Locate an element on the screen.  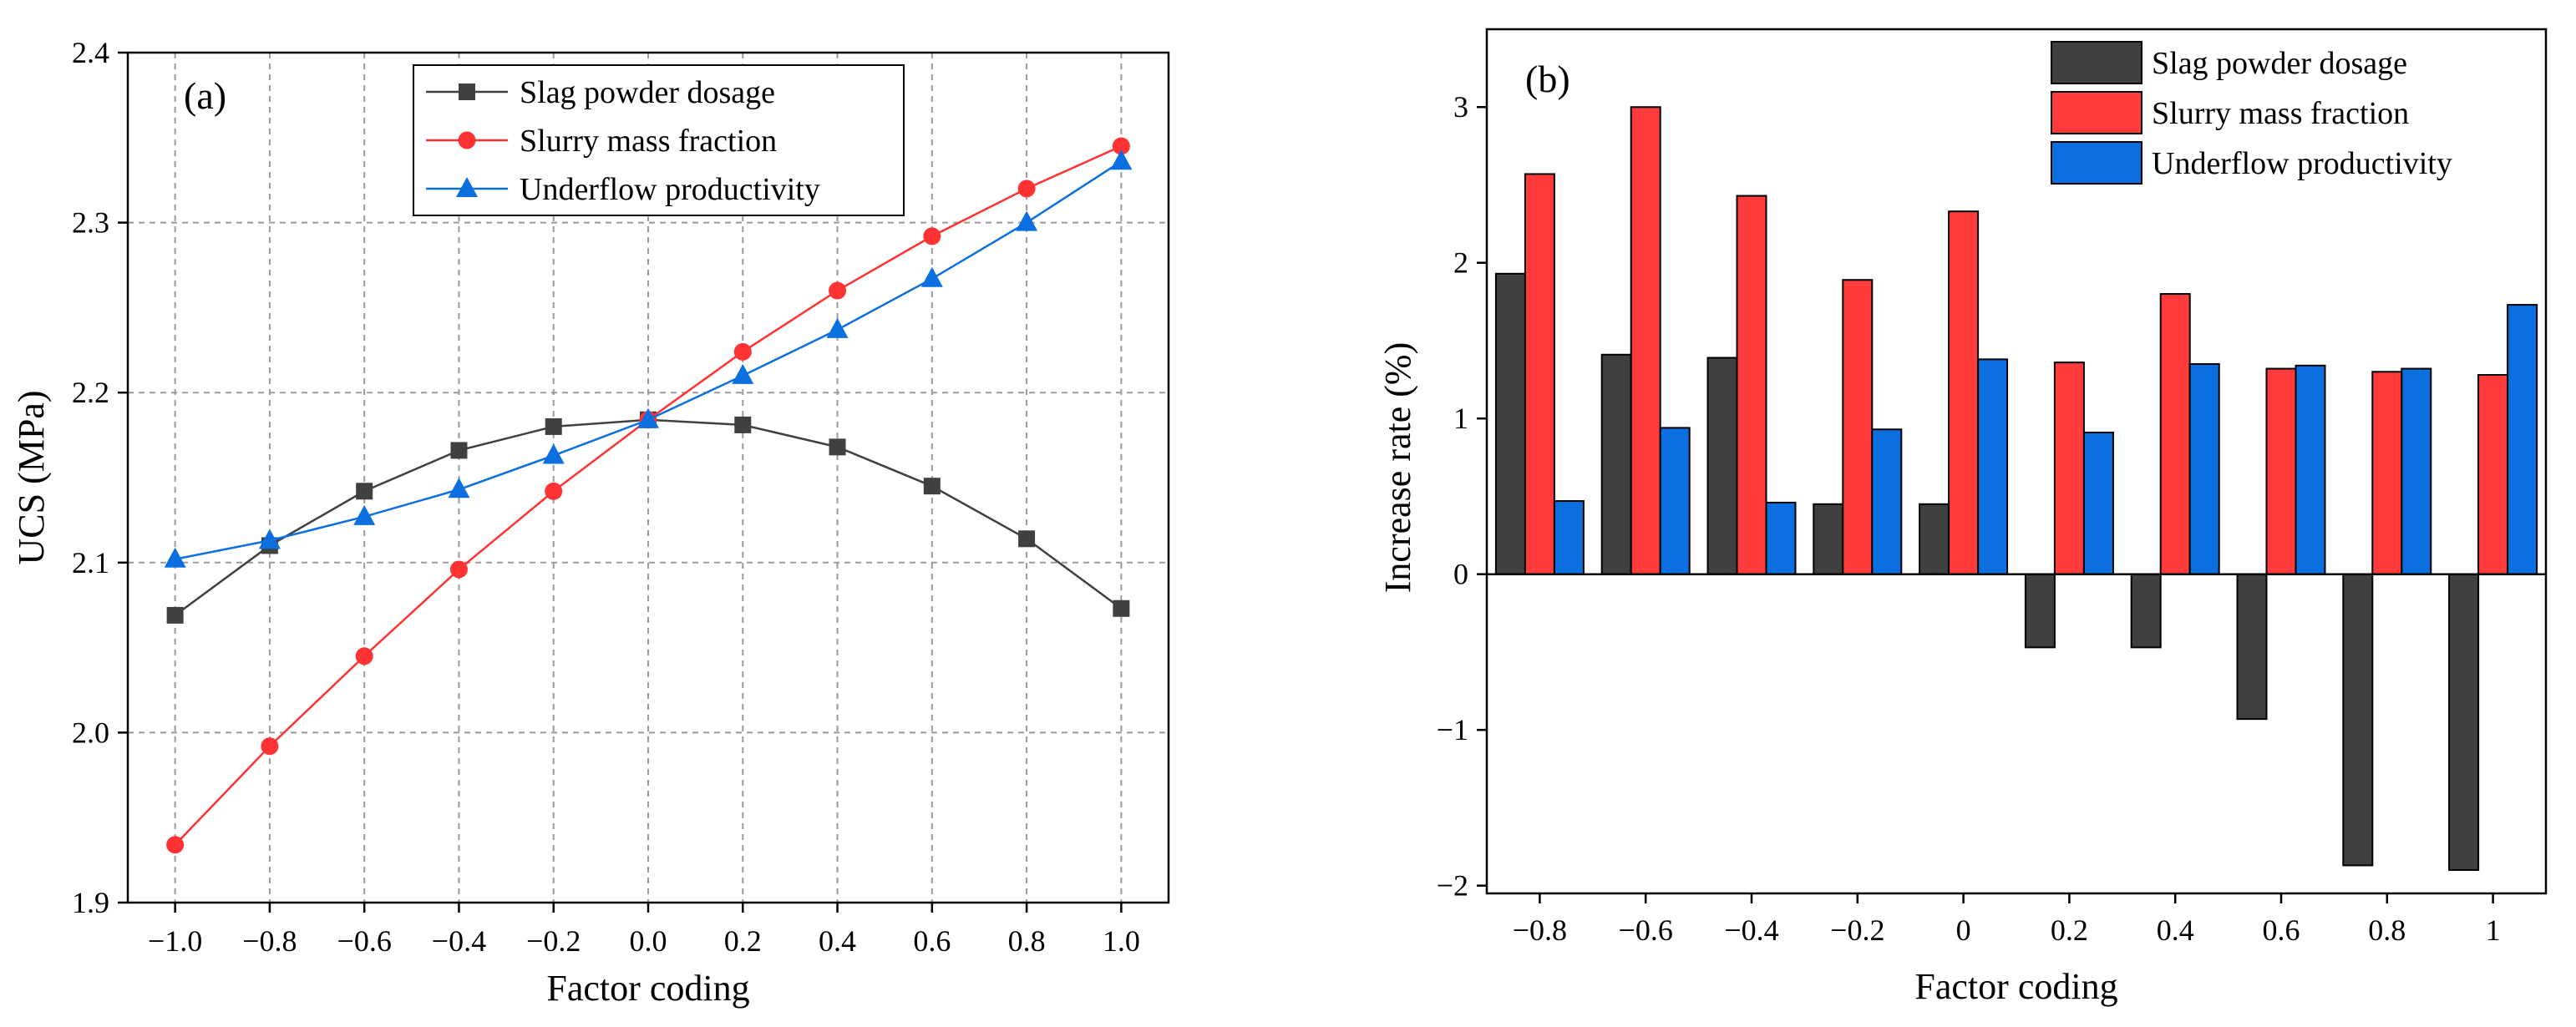
panel-b-legend-label: Slag powder dosage is located at coordinates (2279, 64).